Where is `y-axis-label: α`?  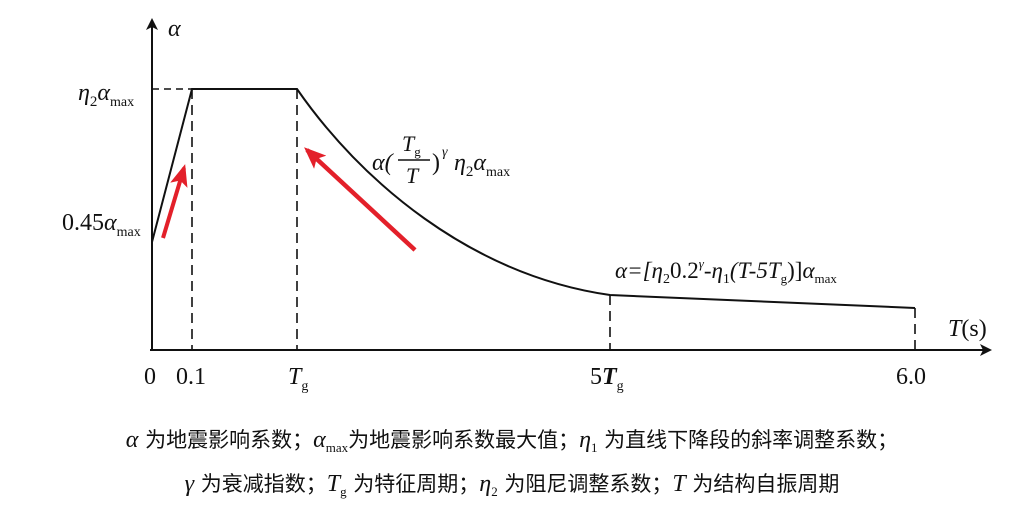
y-axis-label: α is located at coordinates (174, 29).